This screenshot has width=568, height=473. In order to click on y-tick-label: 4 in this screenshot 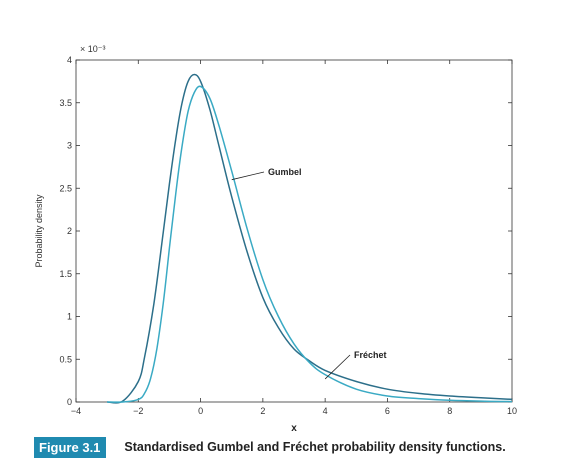, I will do `click(69, 60)`.